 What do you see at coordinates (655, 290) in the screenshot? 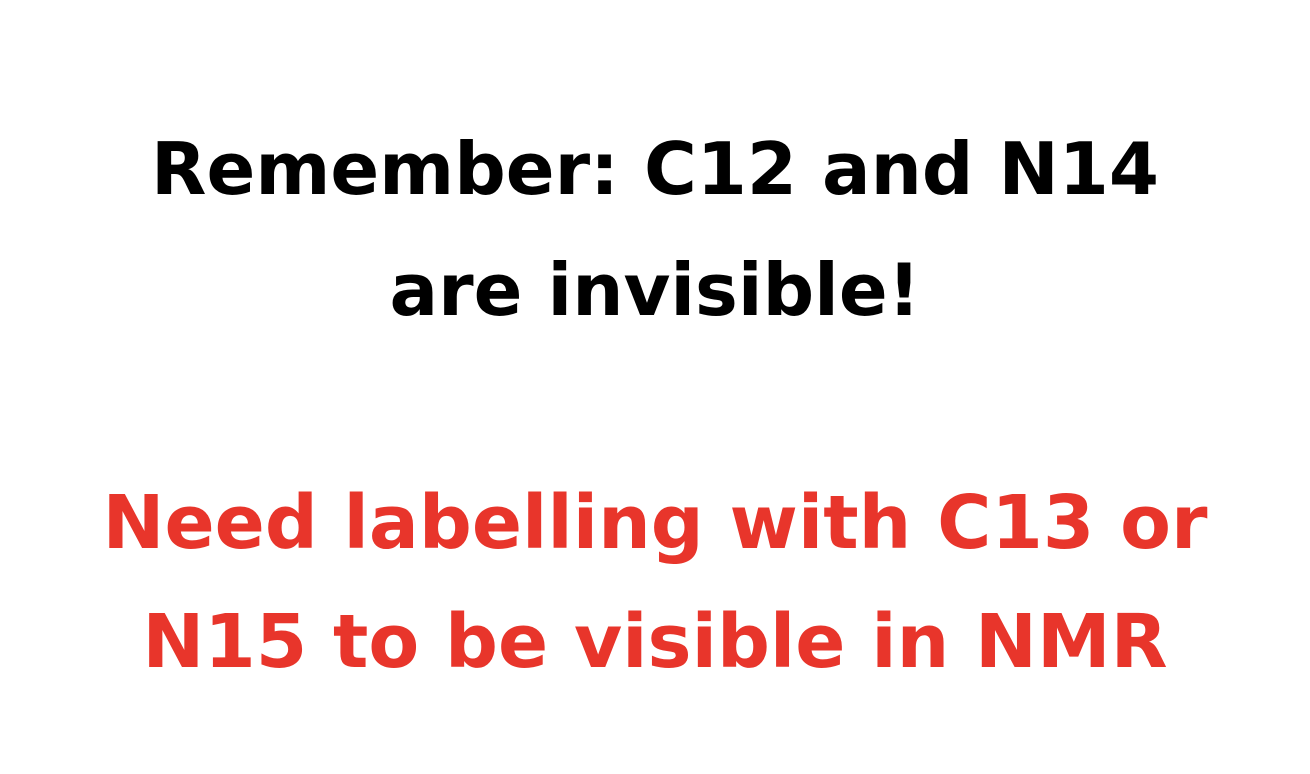
I see `reminder-line-2: are invisible!` at bounding box center [655, 290].